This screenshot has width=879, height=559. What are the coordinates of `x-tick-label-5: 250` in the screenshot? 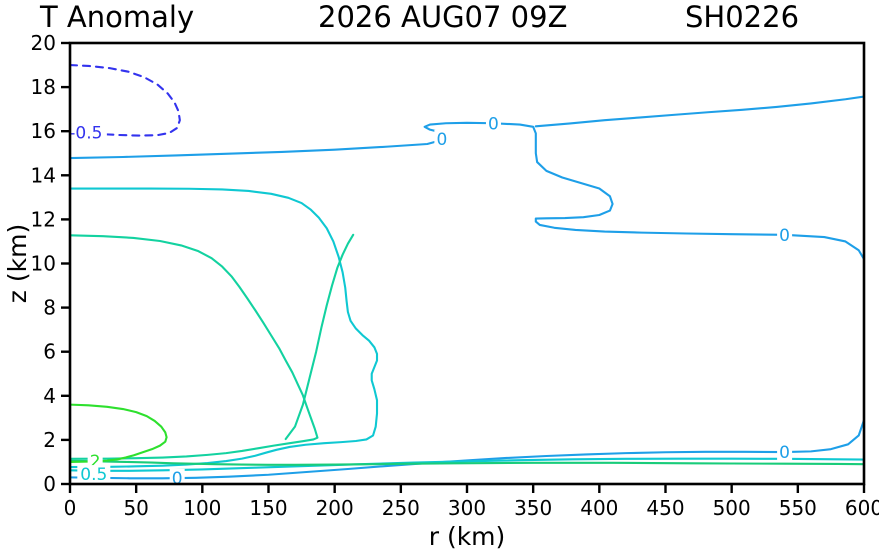 It's located at (401, 508).